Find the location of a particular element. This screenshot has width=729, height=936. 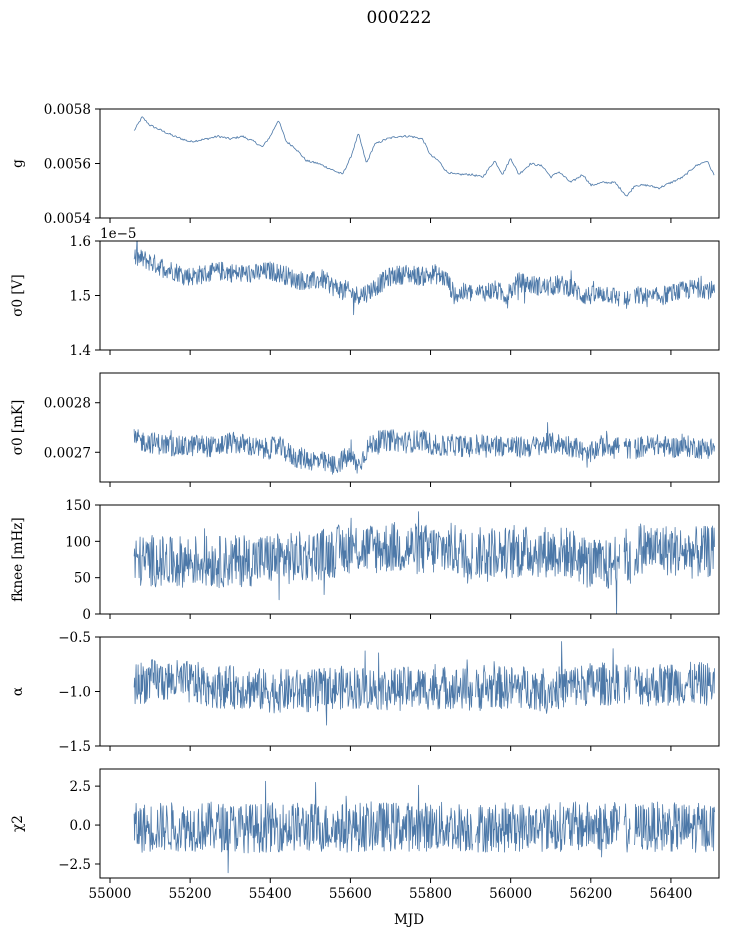

y-tick-label: 0.0056 is located at coordinates (67, 165).